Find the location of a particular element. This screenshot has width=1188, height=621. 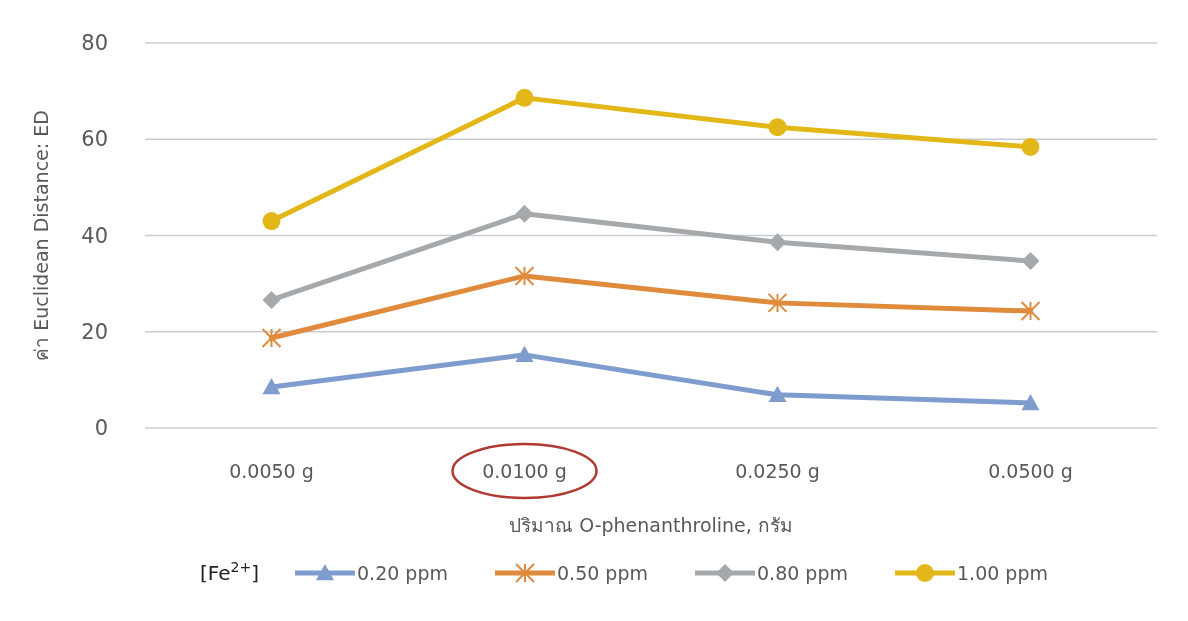

legend-title: [Fe$^{2+}$] is located at coordinates (229, 572).